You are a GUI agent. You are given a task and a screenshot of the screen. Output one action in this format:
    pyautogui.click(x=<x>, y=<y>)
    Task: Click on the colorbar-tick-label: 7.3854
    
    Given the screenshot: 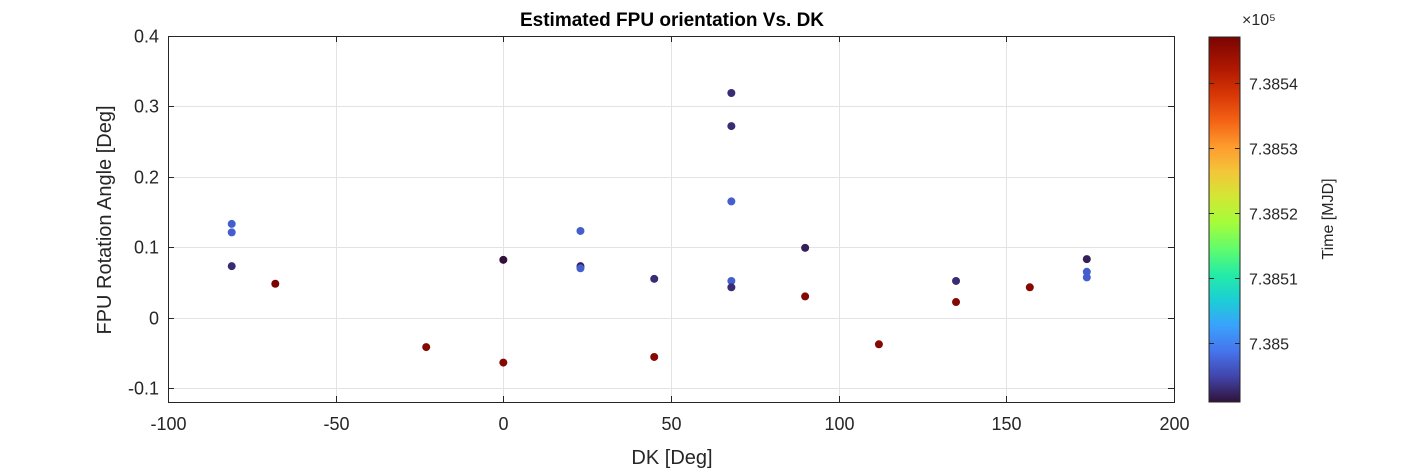 What is the action you would take?
    pyautogui.click(x=1273, y=85)
    